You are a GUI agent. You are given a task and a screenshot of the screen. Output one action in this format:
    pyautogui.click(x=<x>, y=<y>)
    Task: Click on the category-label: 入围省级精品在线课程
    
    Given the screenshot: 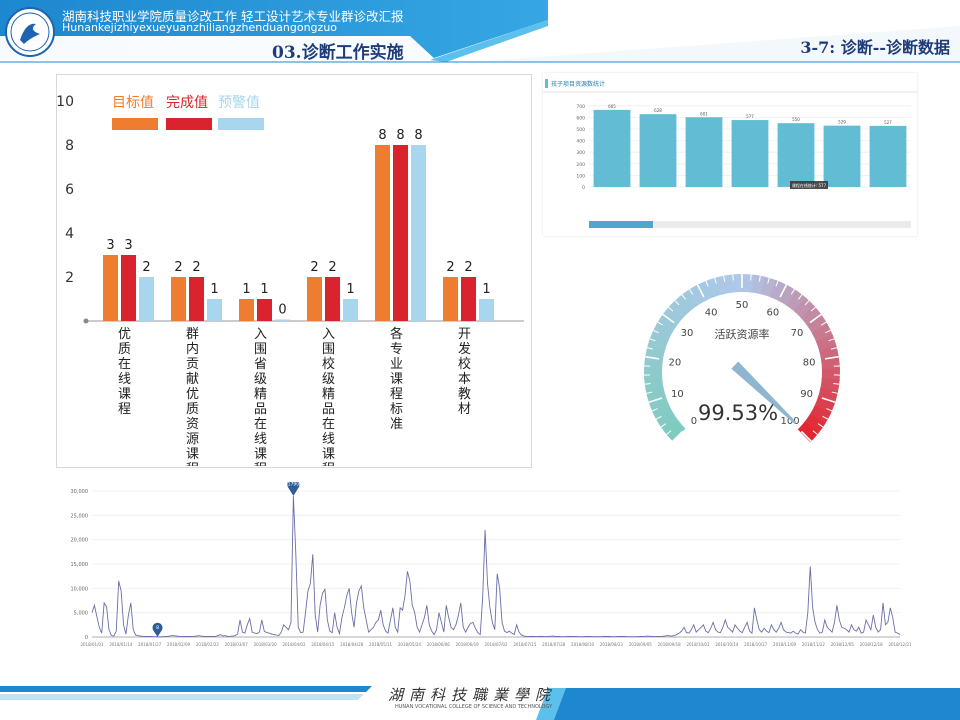 What is the action you would take?
    pyautogui.click(x=260, y=396)
    